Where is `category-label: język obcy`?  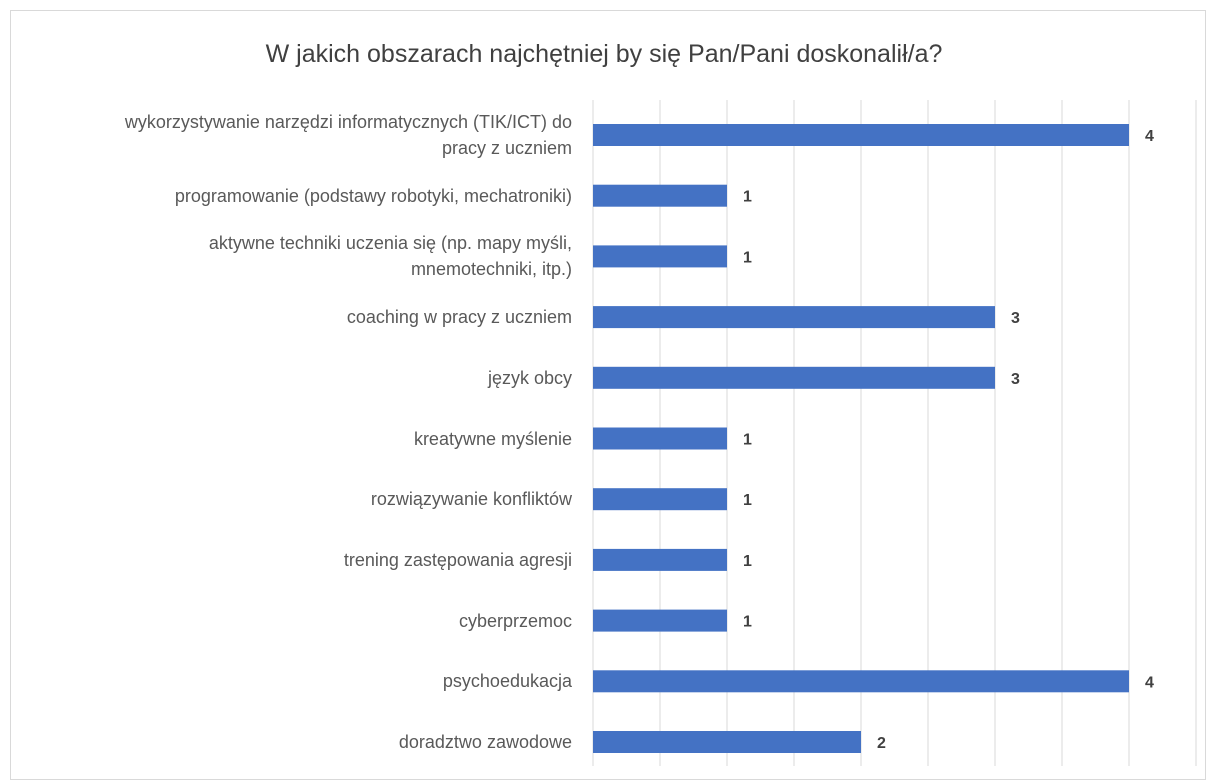 category-label: język obcy is located at coordinates (292, 378).